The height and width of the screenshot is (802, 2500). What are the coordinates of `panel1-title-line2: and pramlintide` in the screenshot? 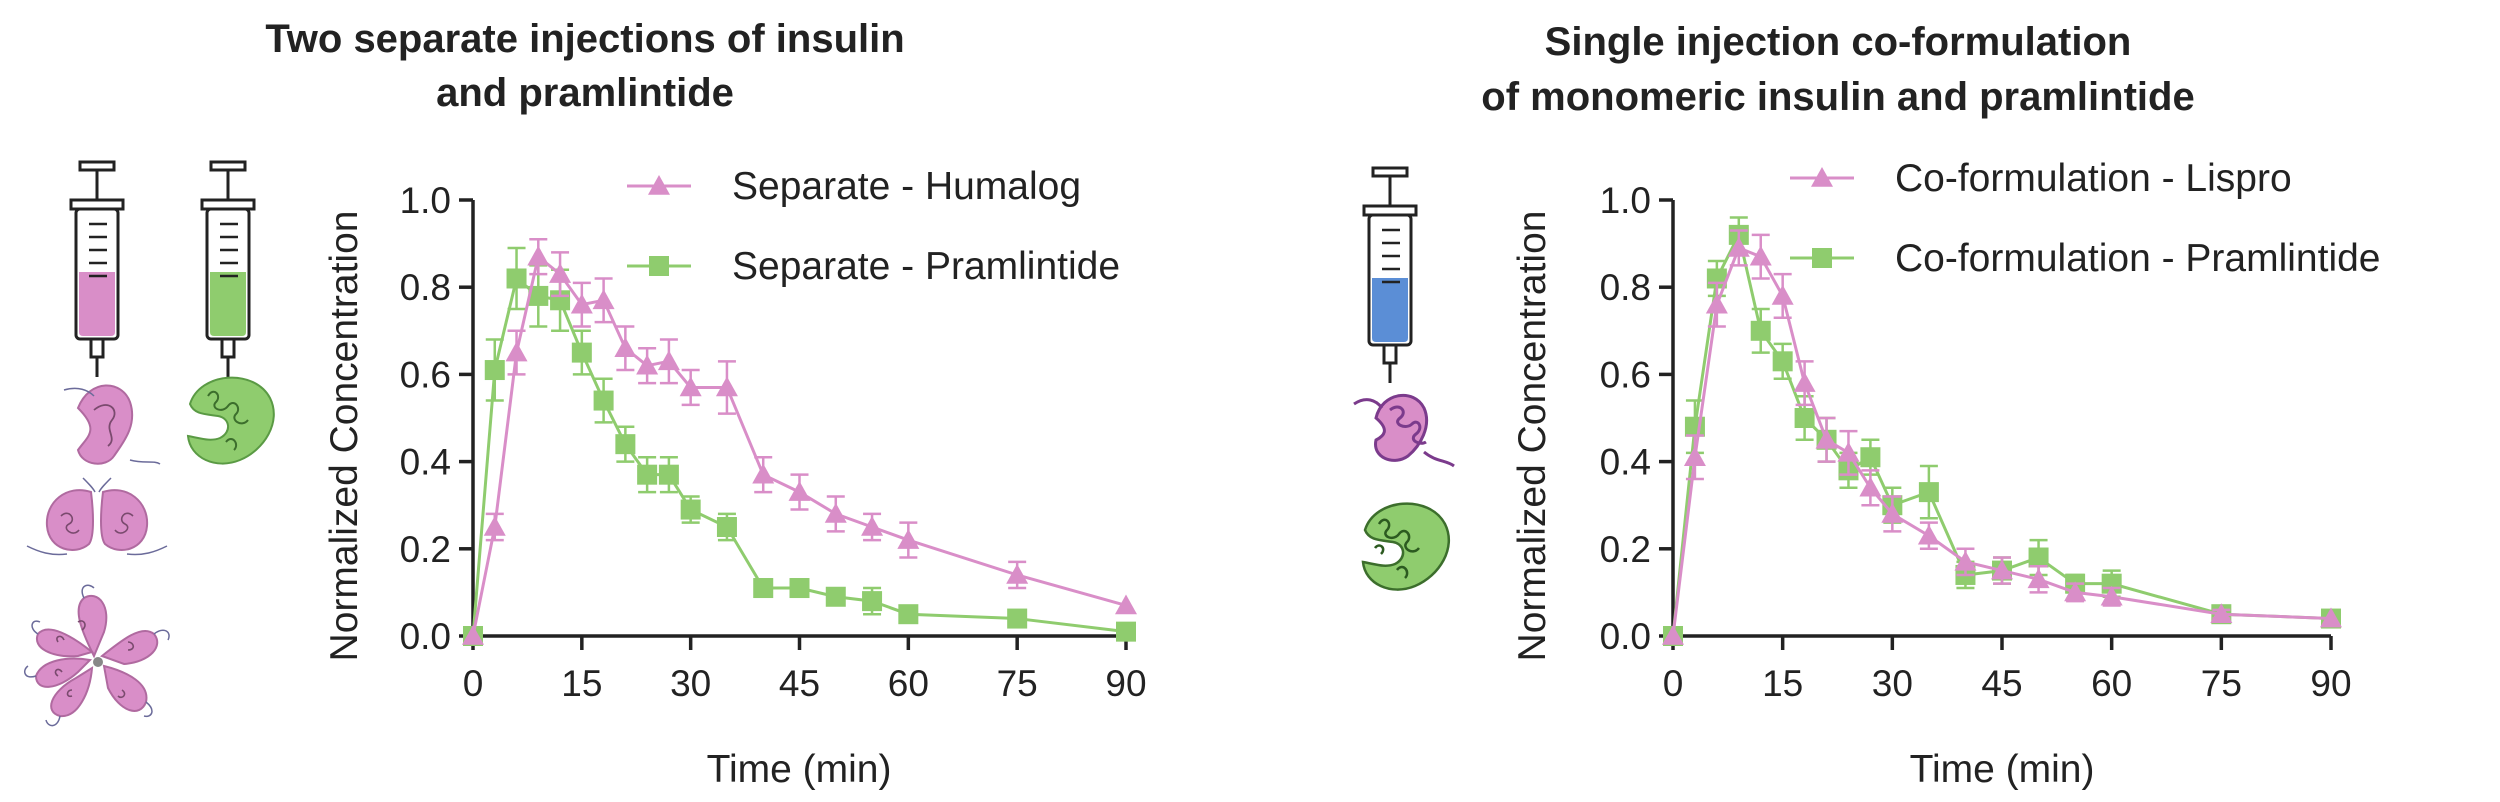 It's located at (585, 93).